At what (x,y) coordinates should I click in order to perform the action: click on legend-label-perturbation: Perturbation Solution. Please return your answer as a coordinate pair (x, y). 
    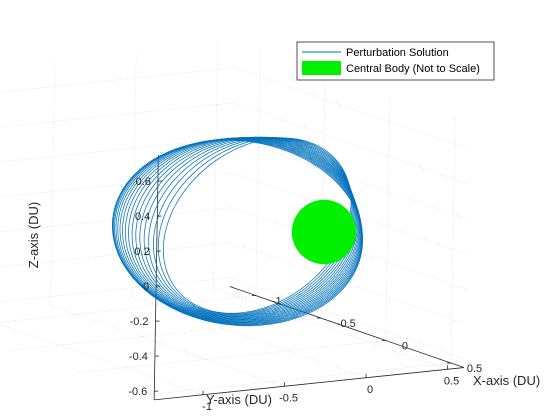
    Looking at the image, I should click on (397, 53).